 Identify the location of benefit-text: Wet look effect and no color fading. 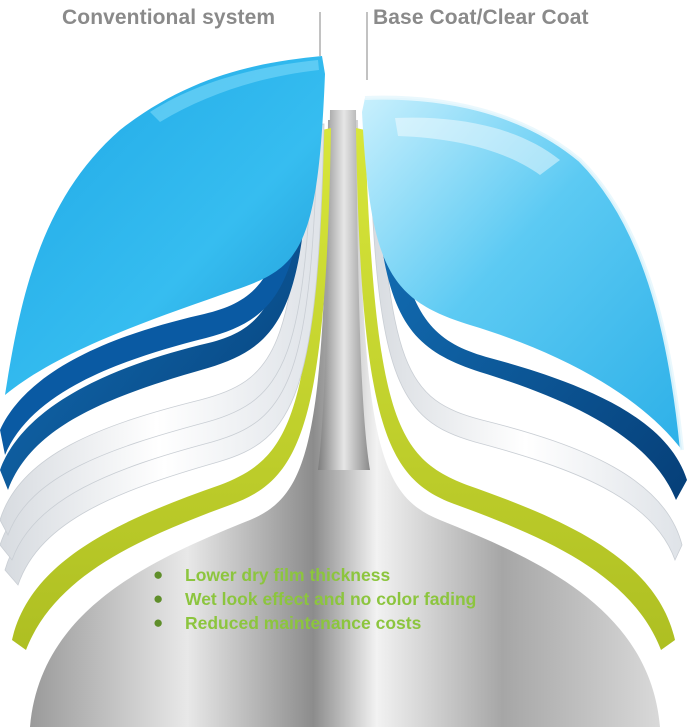
(331, 599).